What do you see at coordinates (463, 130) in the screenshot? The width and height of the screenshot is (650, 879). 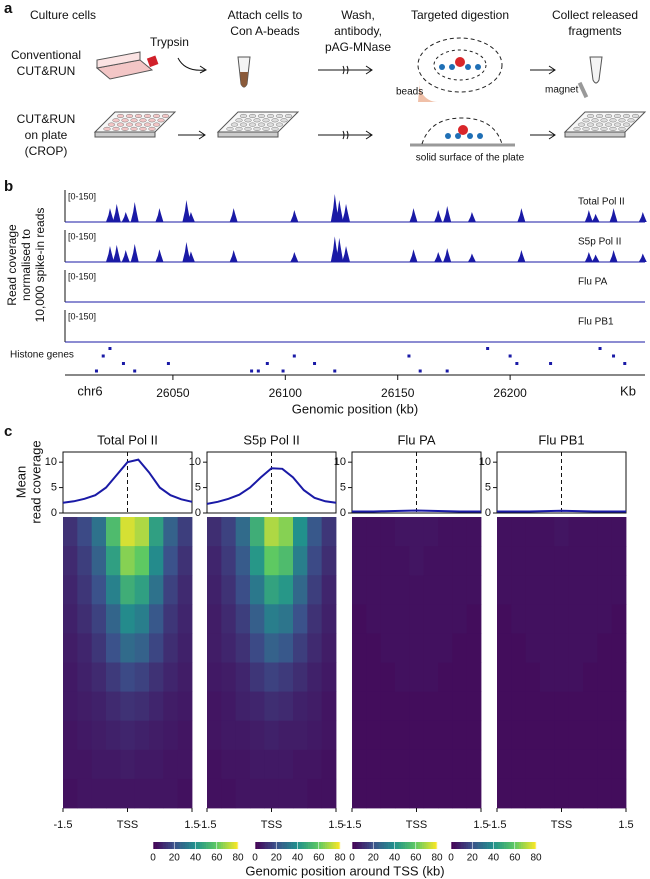 I see `mnase` at bounding box center [463, 130].